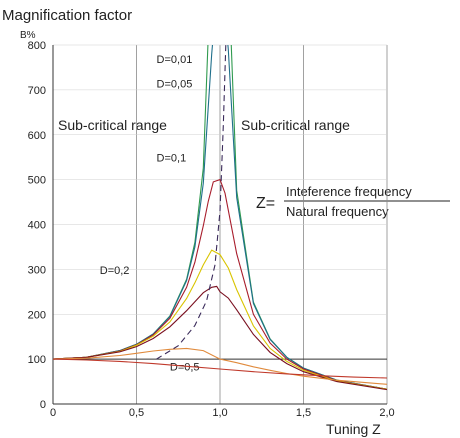 The height and width of the screenshot is (438, 460). I want to click on y-tick-label: 200, so click(37, 315).